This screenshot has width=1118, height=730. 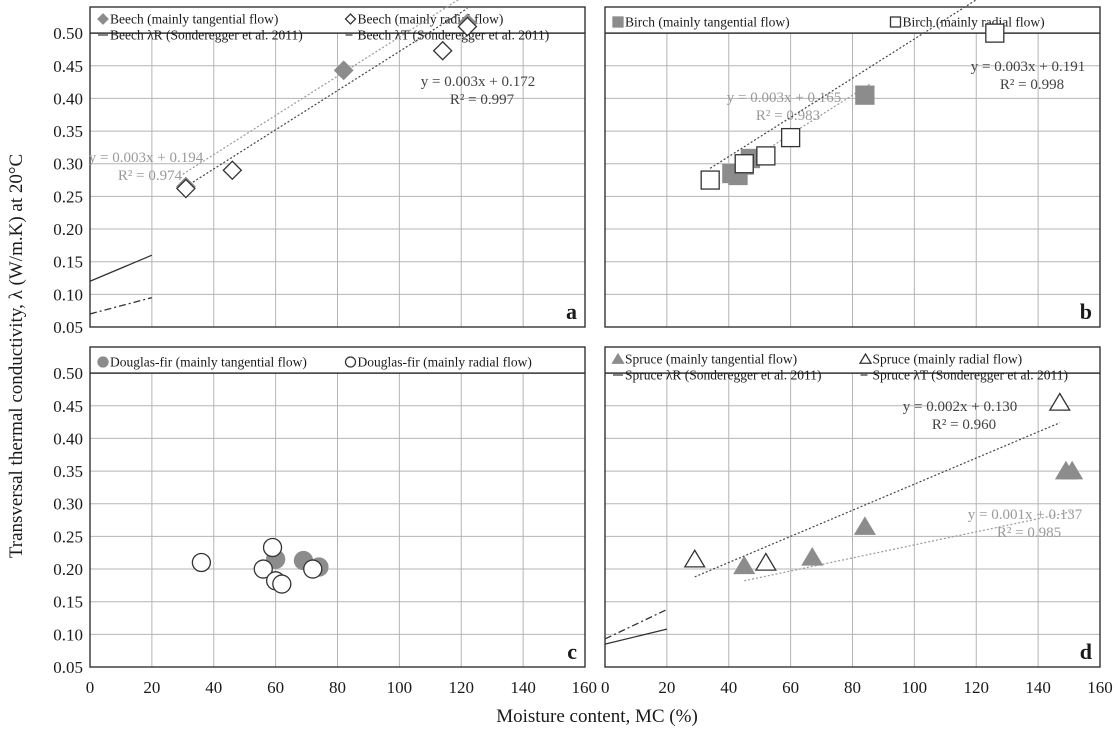 I want to click on x-tick-label: 160, so click(x=1100, y=687).